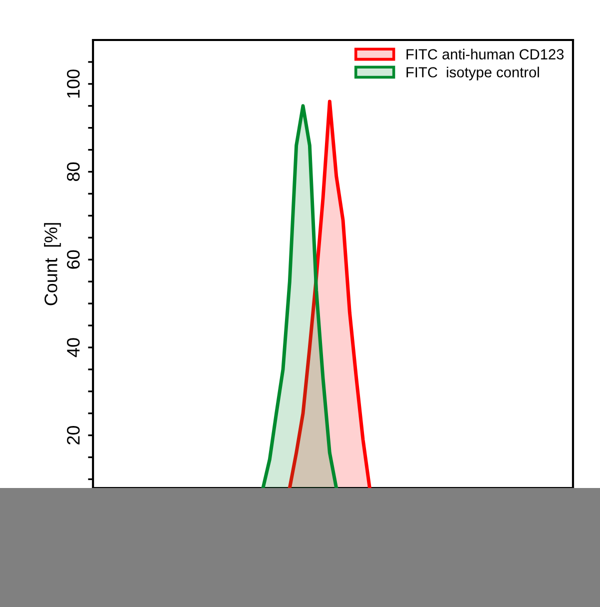 Image resolution: width=600 pixels, height=607 pixels. I want to click on y-tick-label: 40, so click(73, 348).